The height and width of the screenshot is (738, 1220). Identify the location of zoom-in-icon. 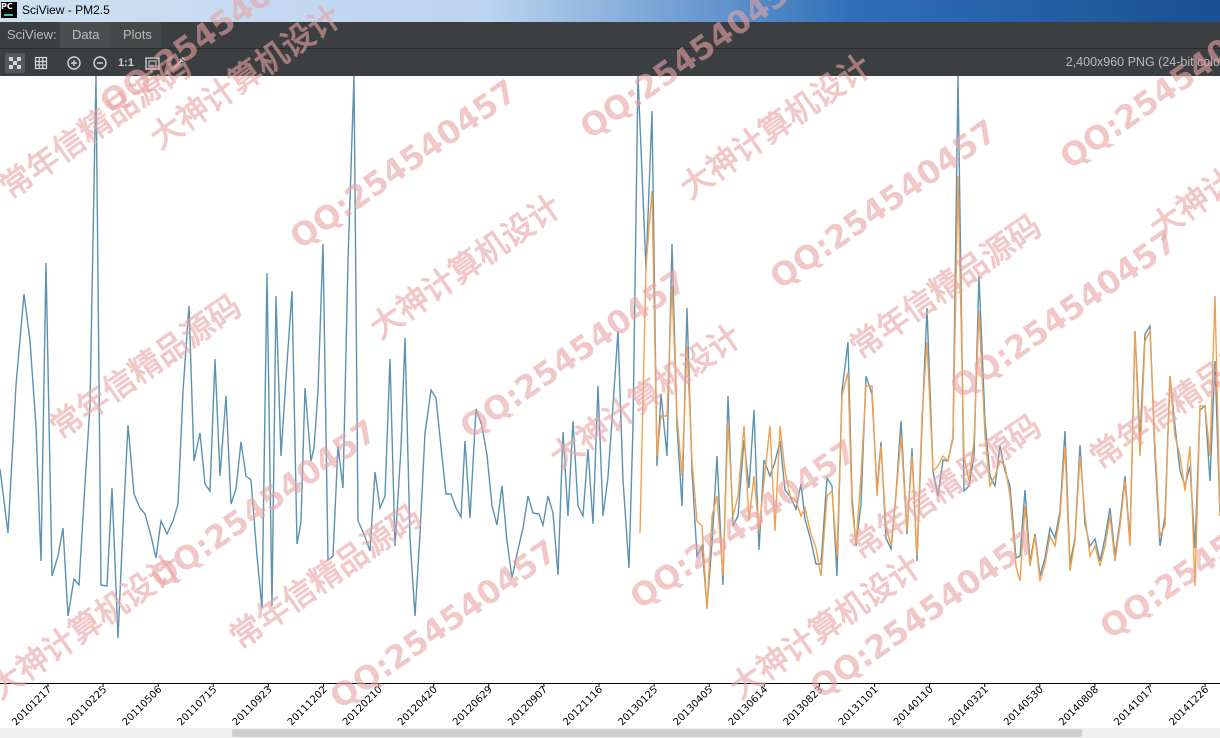
(74, 63).